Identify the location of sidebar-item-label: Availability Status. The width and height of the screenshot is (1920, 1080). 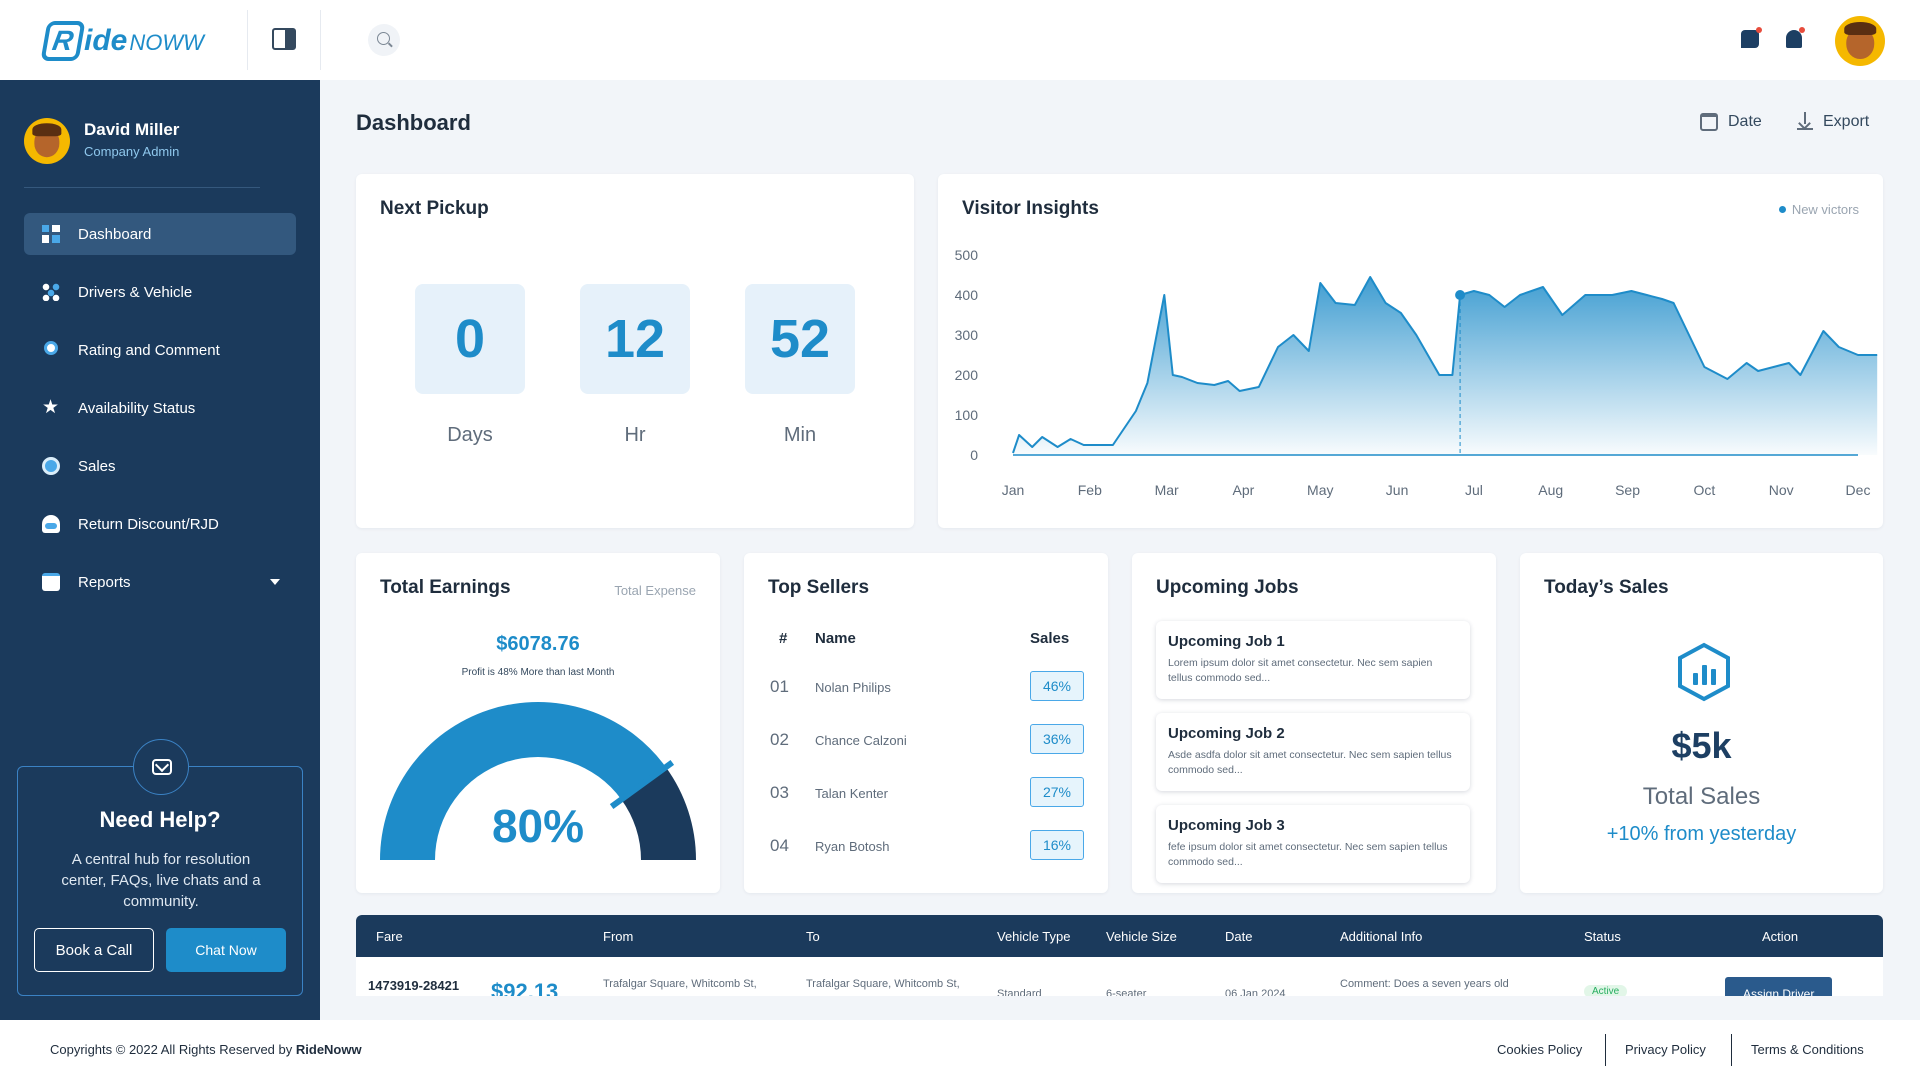
(137, 408).